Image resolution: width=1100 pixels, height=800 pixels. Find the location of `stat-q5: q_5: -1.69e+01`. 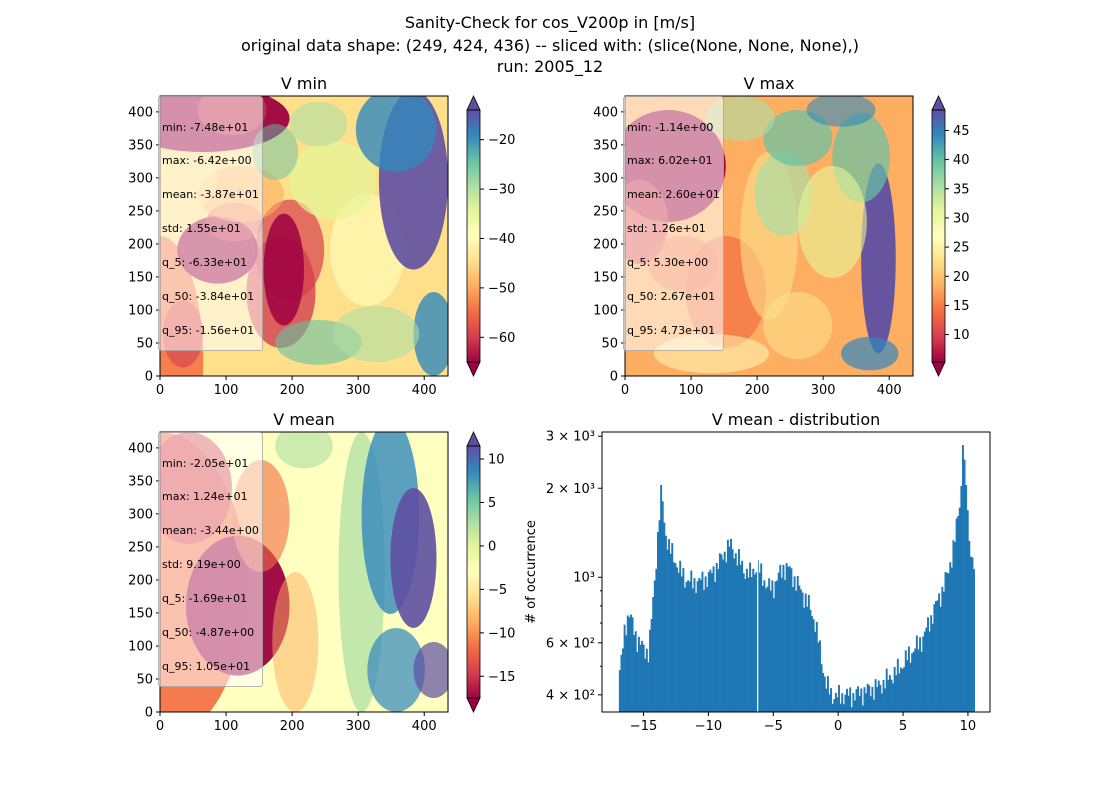

stat-q5: q_5: -1.69e+01 is located at coordinates (205, 599).